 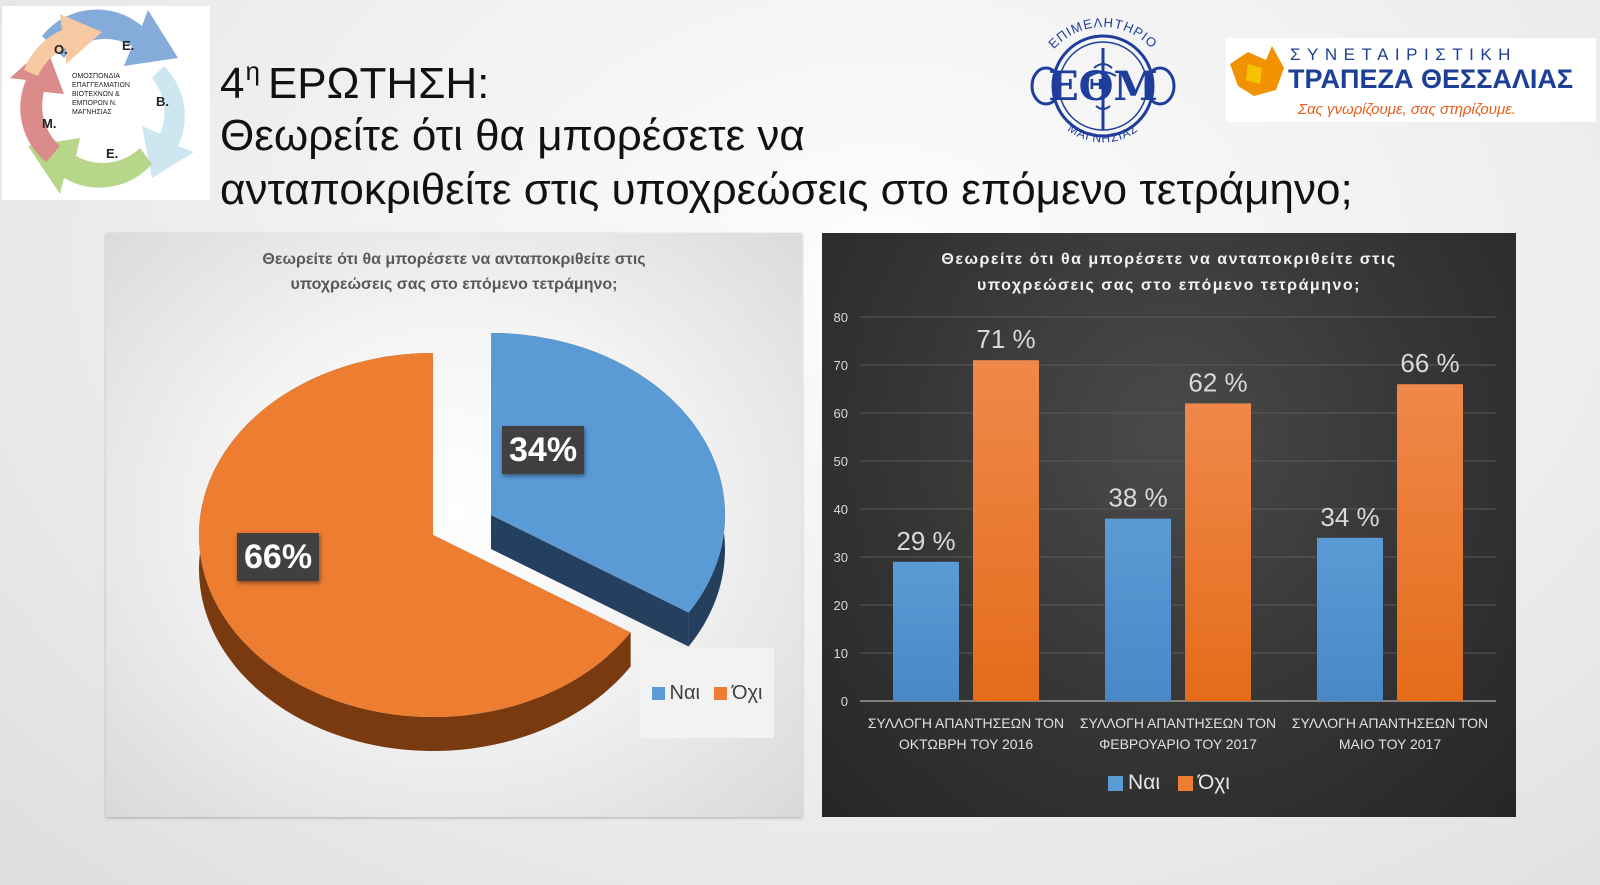 I want to click on bar-y-tick-label: 50, so click(x=841, y=461).